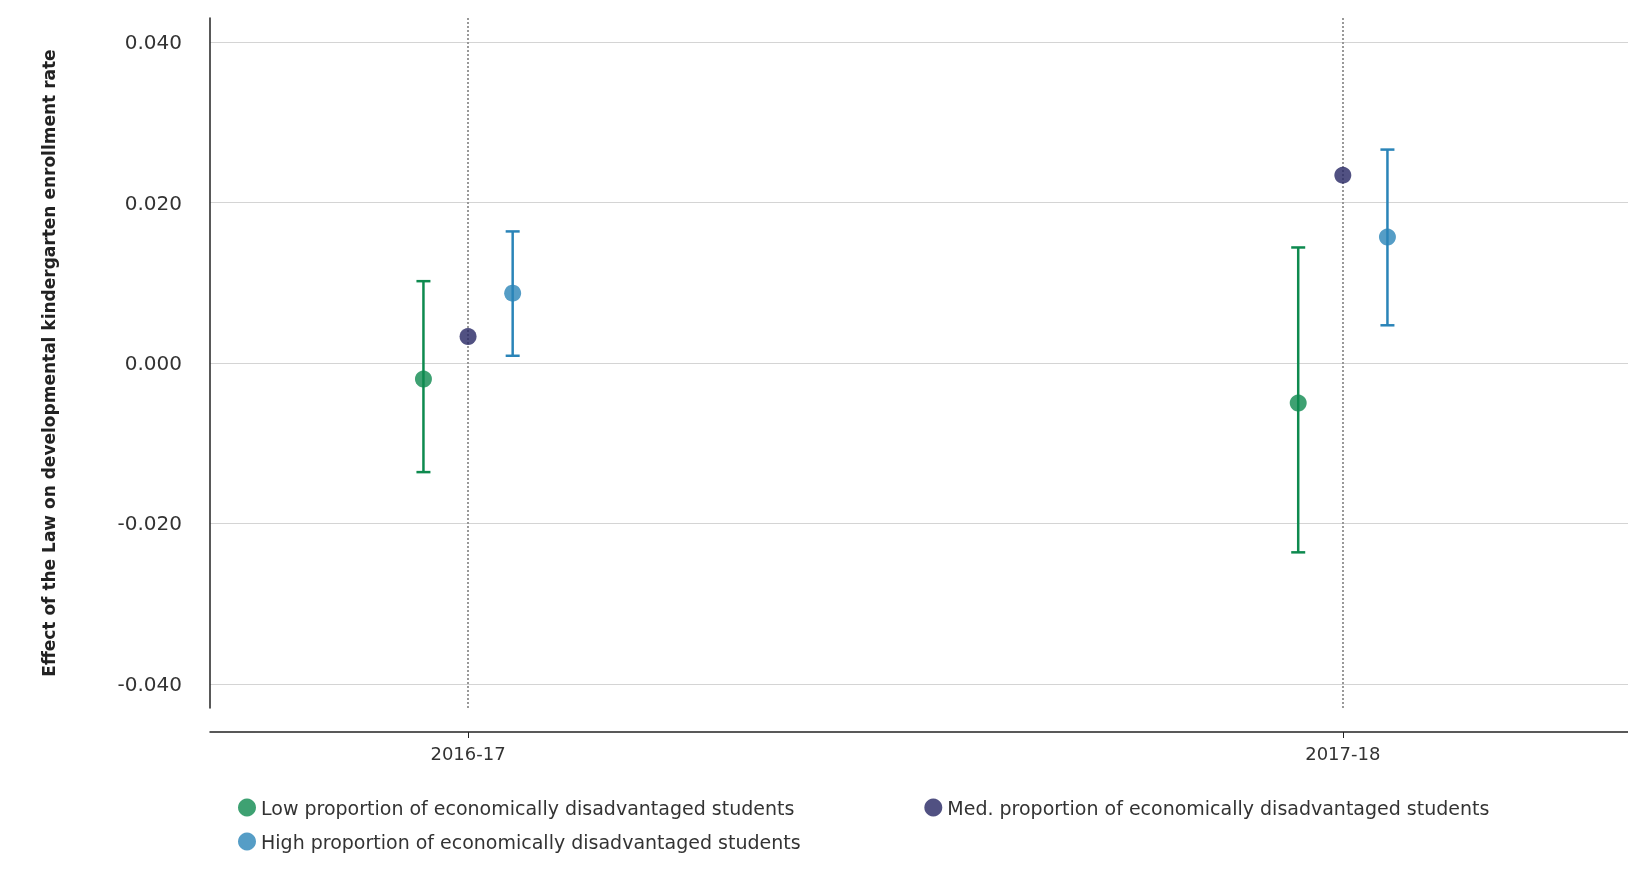 This screenshot has height=870, width=1640. I want to click on y-tick-label: -0.040, so click(149, 683).